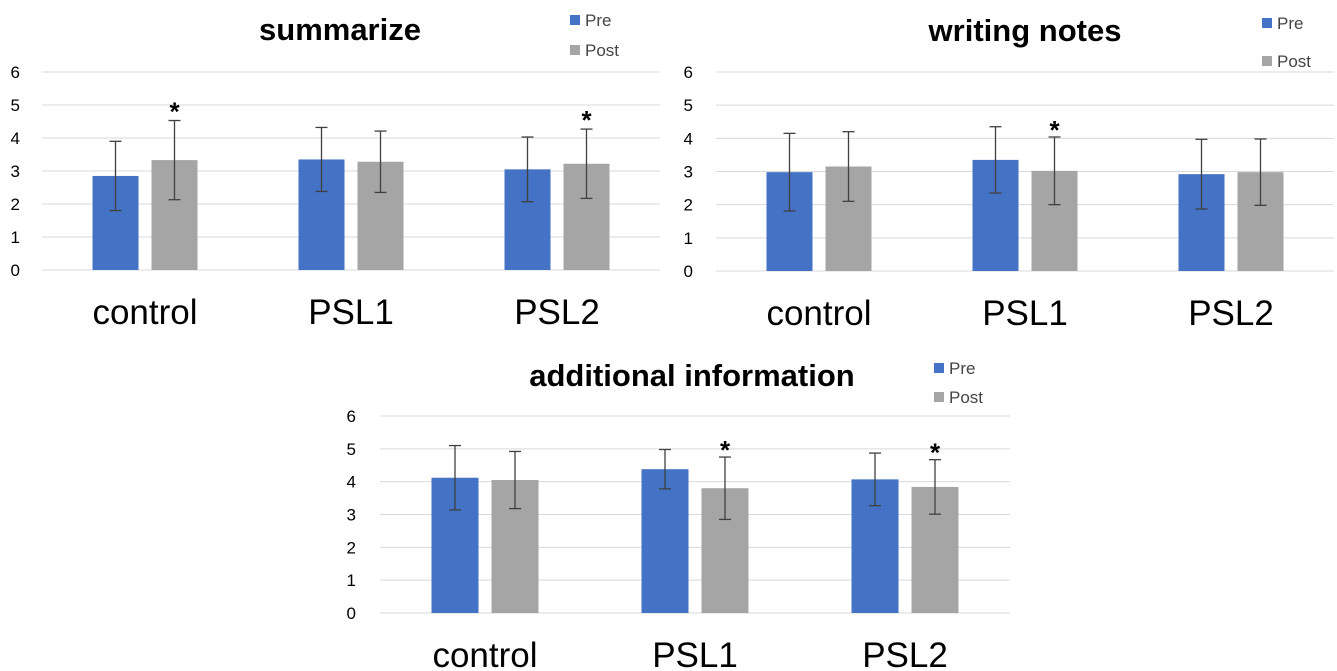  I want to click on chart-title: writing notes, so click(1025, 30).